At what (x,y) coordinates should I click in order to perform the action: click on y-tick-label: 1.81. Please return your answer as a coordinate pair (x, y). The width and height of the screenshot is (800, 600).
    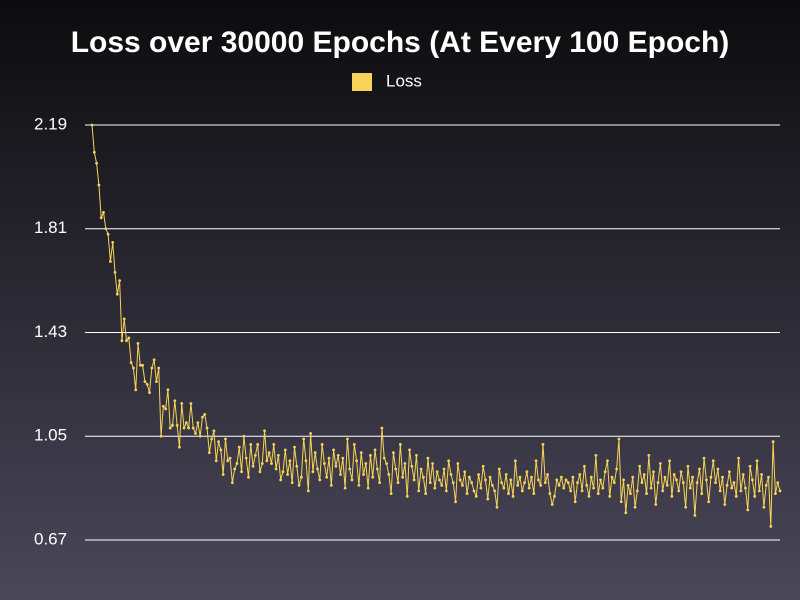
    Looking at the image, I should click on (50, 227).